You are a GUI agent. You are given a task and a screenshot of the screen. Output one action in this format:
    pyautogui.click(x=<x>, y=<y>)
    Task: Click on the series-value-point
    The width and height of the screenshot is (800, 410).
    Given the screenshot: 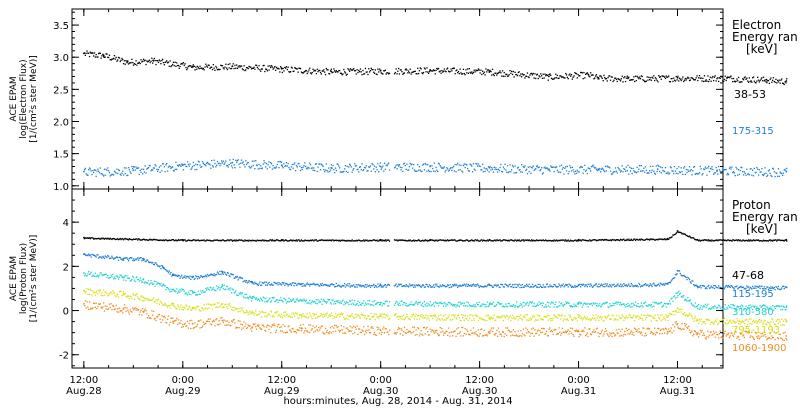 What is the action you would take?
    pyautogui.click(x=786, y=239)
    